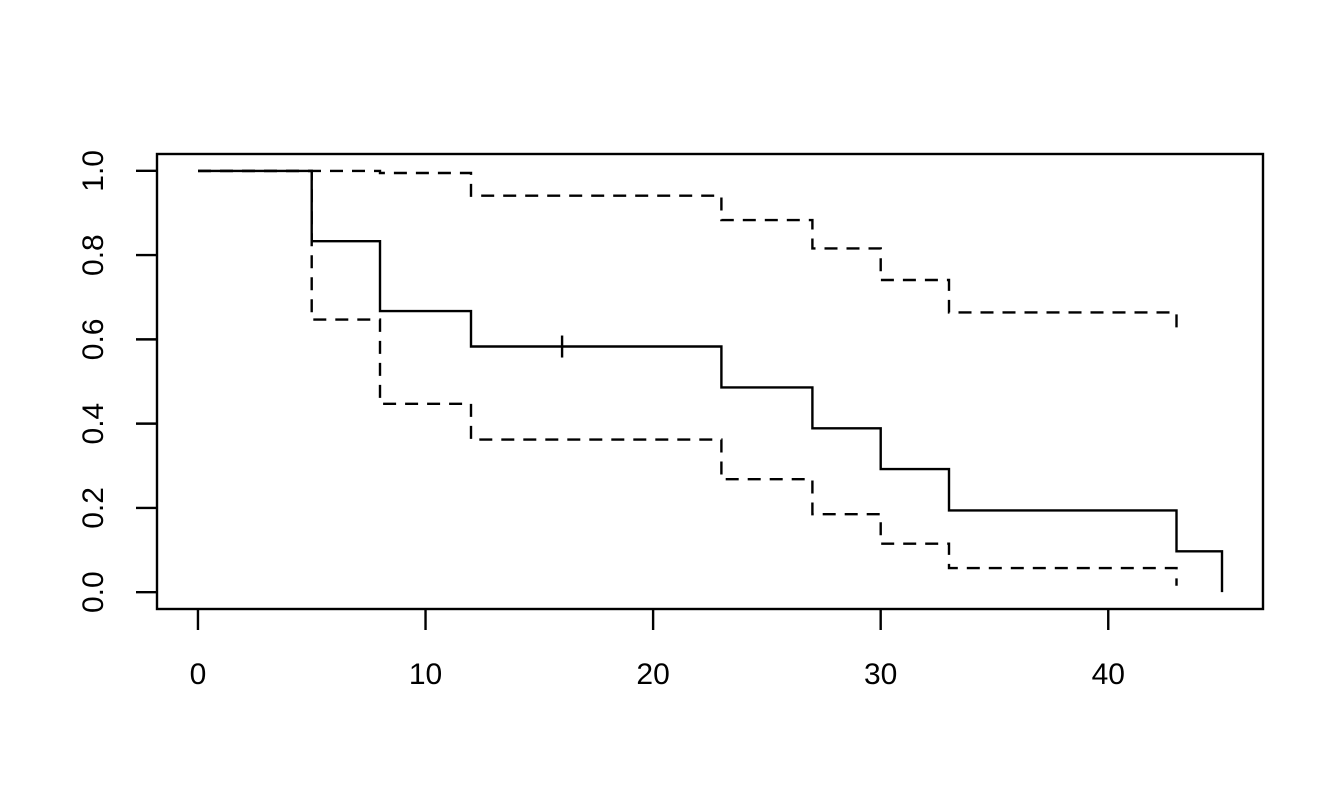 The width and height of the screenshot is (1344, 806). Describe the element at coordinates (93, 592) in the screenshot. I see `y-axis-tick-label: 0.0` at that location.